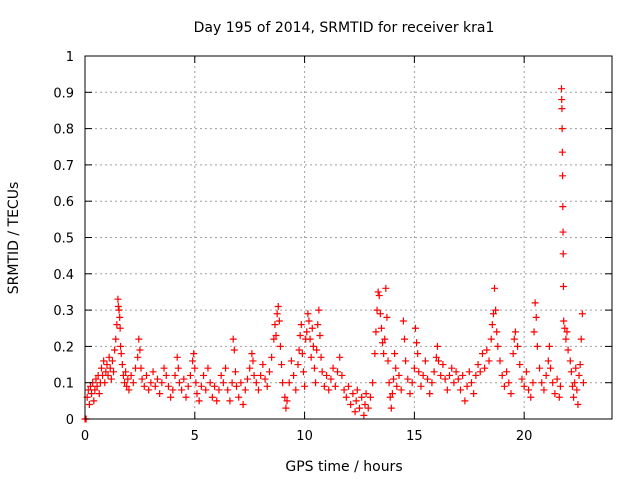 The height and width of the screenshot is (480, 640). I want to click on y-tick-label: 0.7, so click(63, 166).